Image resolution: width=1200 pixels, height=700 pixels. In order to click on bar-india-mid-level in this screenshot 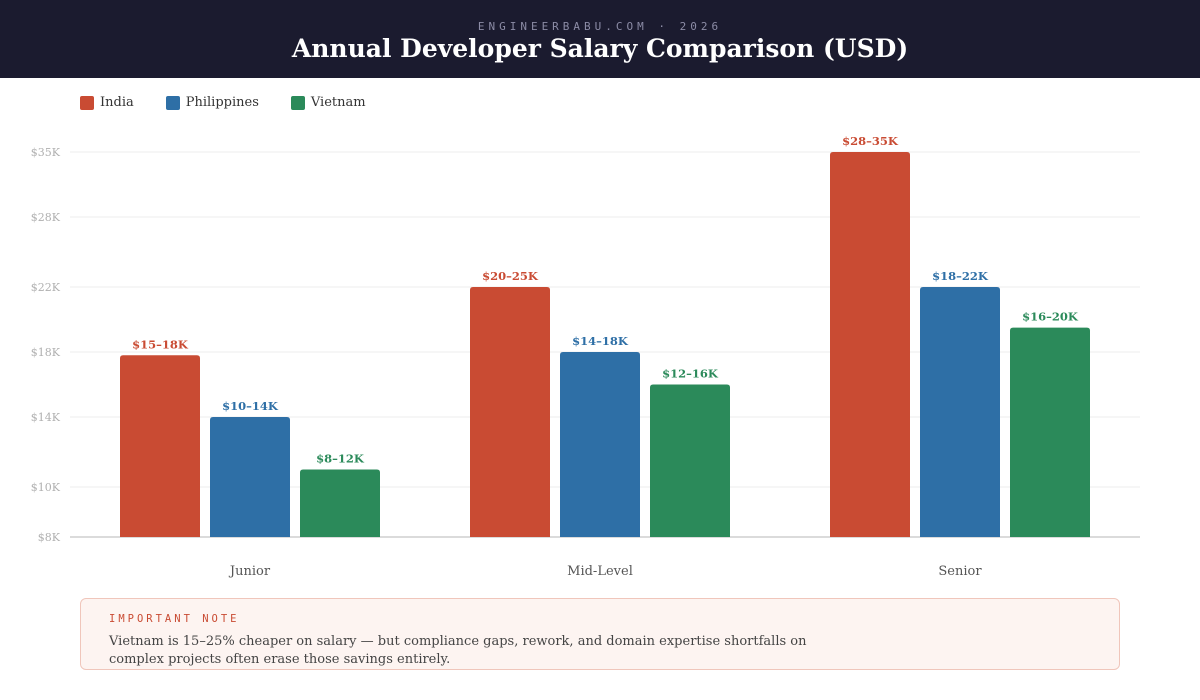, I will do `click(510, 412)`.